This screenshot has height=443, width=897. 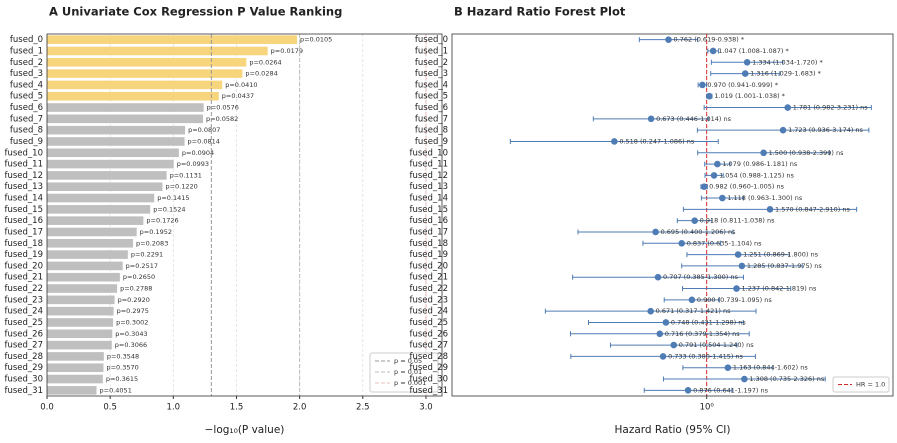 I want to click on y-tick-label: fused_17, so click(x=24, y=232).